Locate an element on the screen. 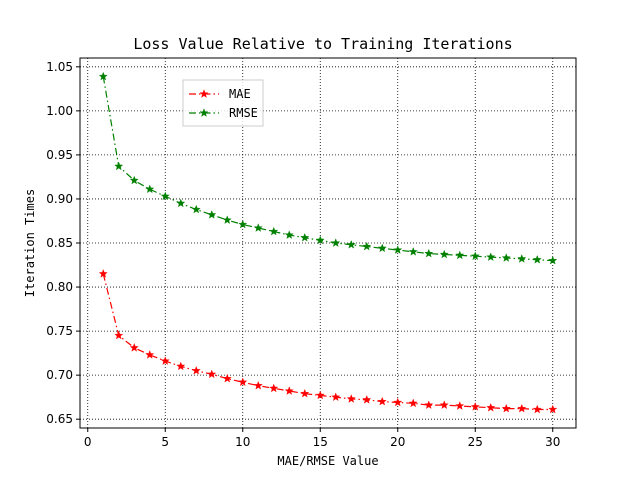 The width and height of the screenshot is (640, 480). x-tick-label: 0 is located at coordinates (88, 442).